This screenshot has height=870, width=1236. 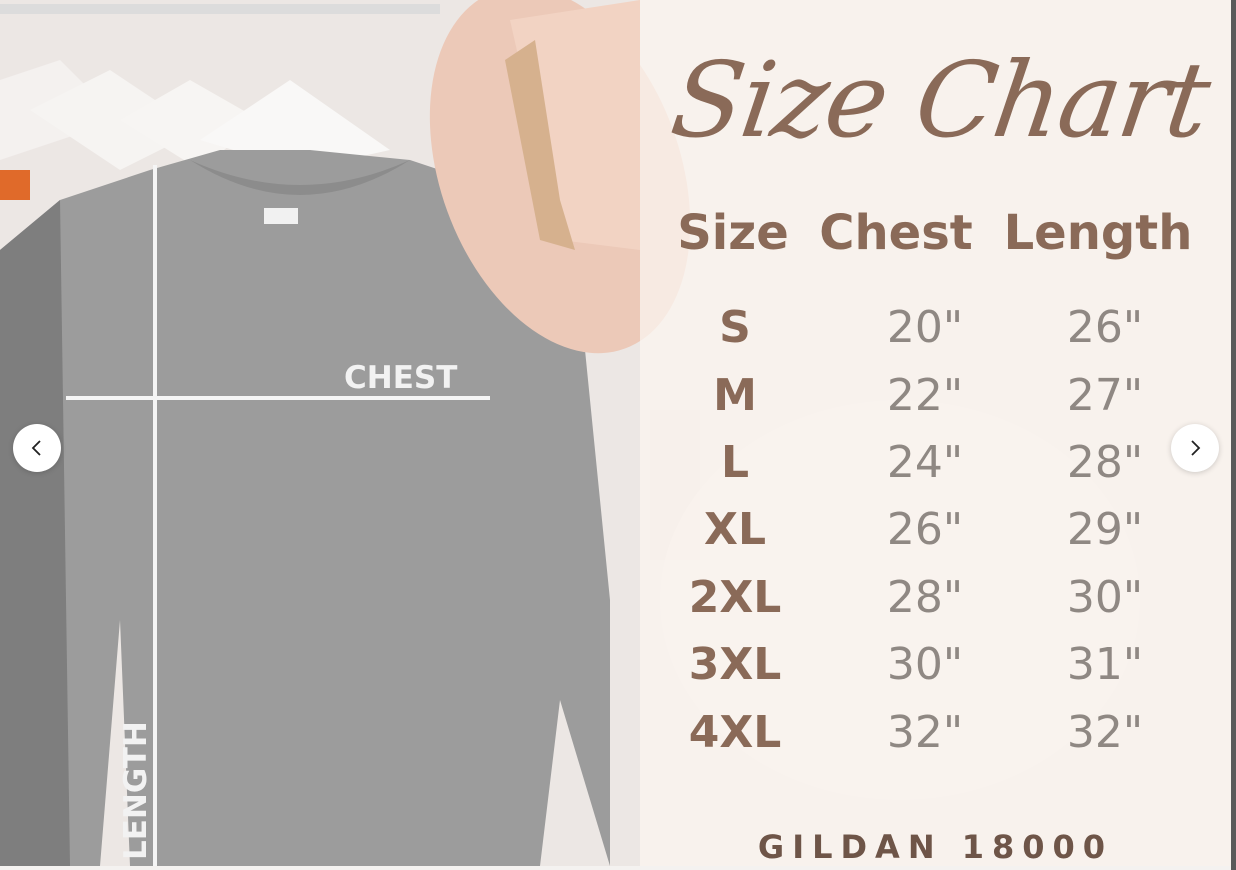 What do you see at coordinates (925, 732) in the screenshot?
I see `cell-chest: 32"` at bounding box center [925, 732].